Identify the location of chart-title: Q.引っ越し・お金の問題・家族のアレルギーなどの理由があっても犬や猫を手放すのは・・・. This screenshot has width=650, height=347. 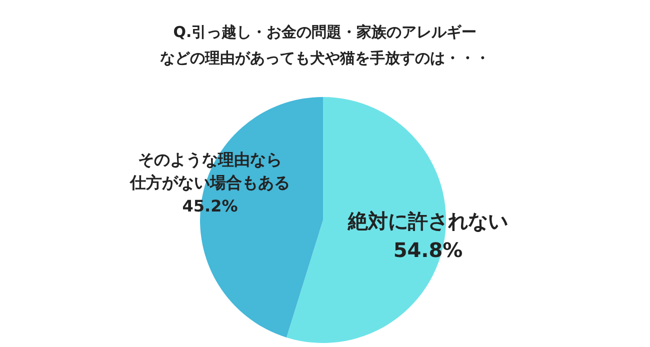
(325, 45).